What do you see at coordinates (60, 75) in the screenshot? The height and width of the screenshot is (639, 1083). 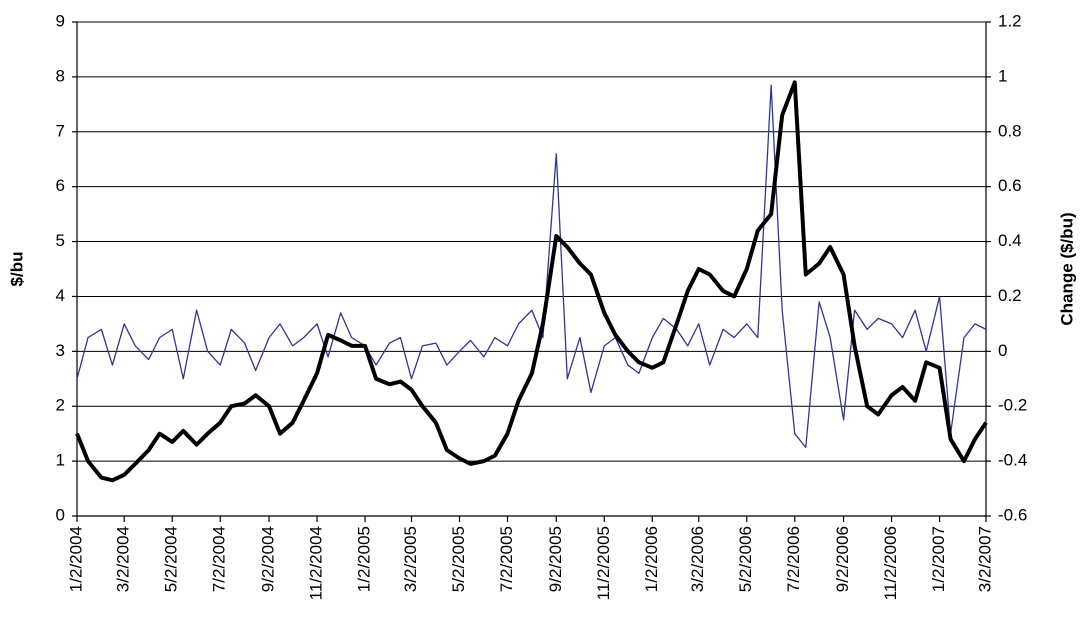 I see `y-tick-label: 8` at bounding box center [60, 75].